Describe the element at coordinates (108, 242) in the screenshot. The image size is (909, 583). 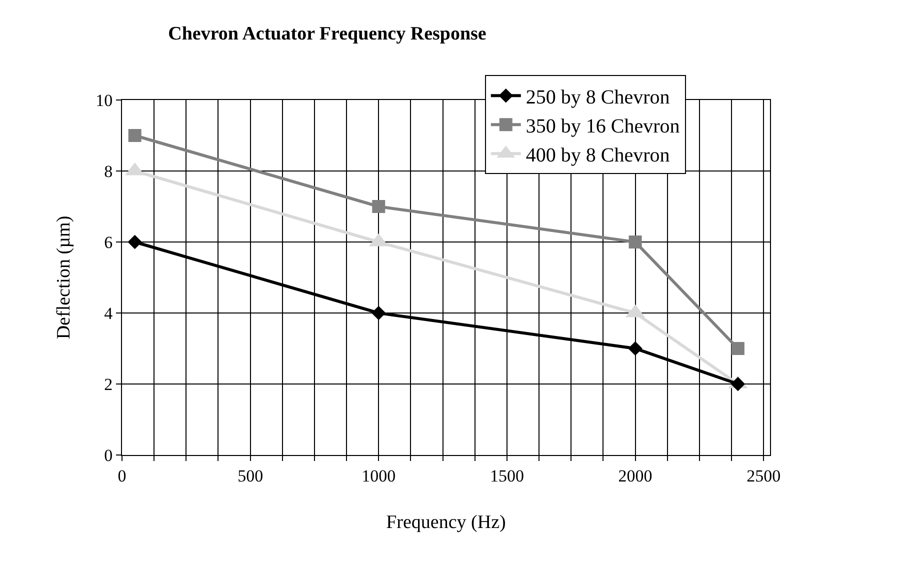
I see `y-tick-label: 6` at that location.